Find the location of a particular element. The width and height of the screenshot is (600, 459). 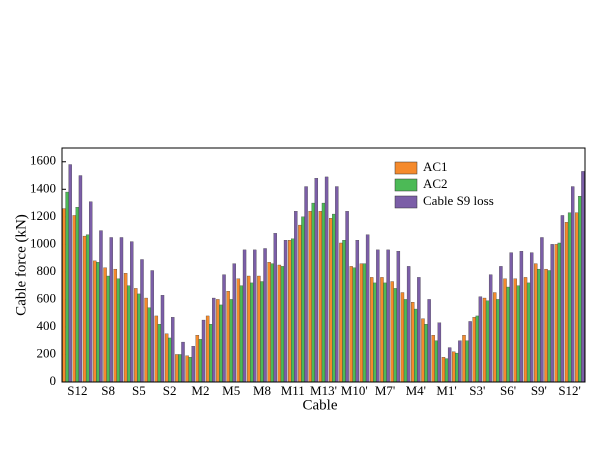

y-tick-label: 800 is located at coordinates (47, 270).